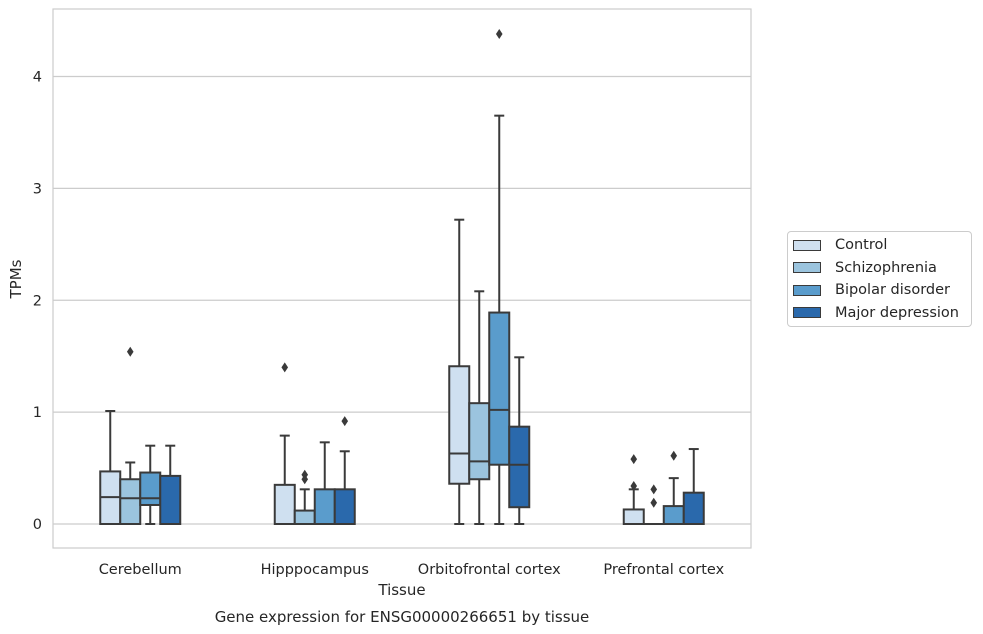 The height and width of the screenshot is (634, 983). What do you see at coordinates (432, 441) in the screenshot?
I see `series-major-depression` at bounding box center [432, 441].